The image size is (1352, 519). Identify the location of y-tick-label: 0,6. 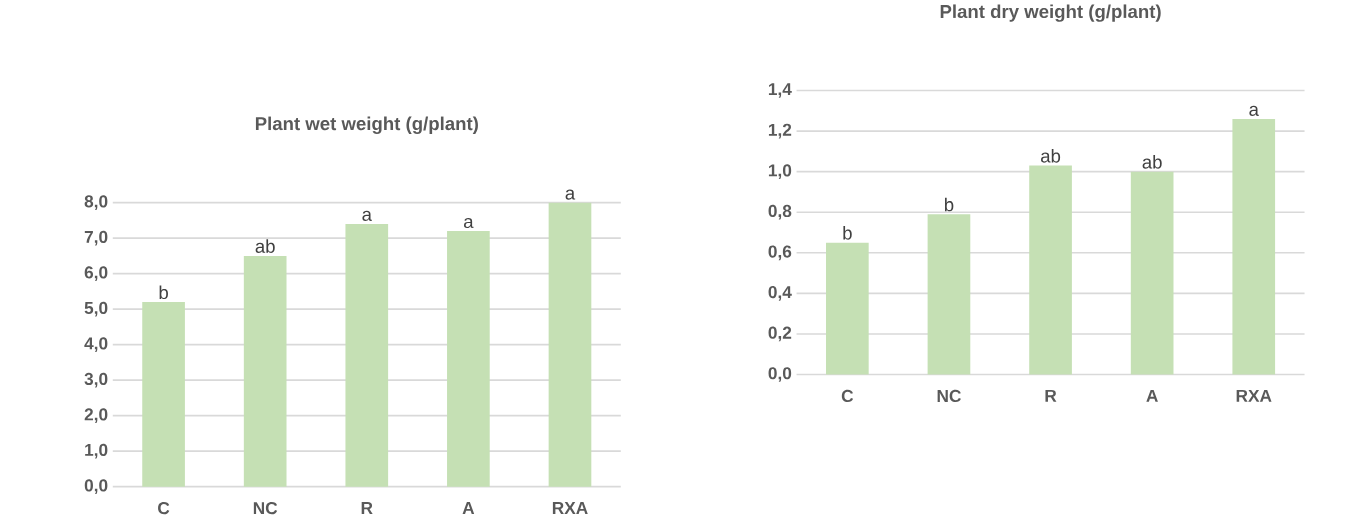
(780, 253).